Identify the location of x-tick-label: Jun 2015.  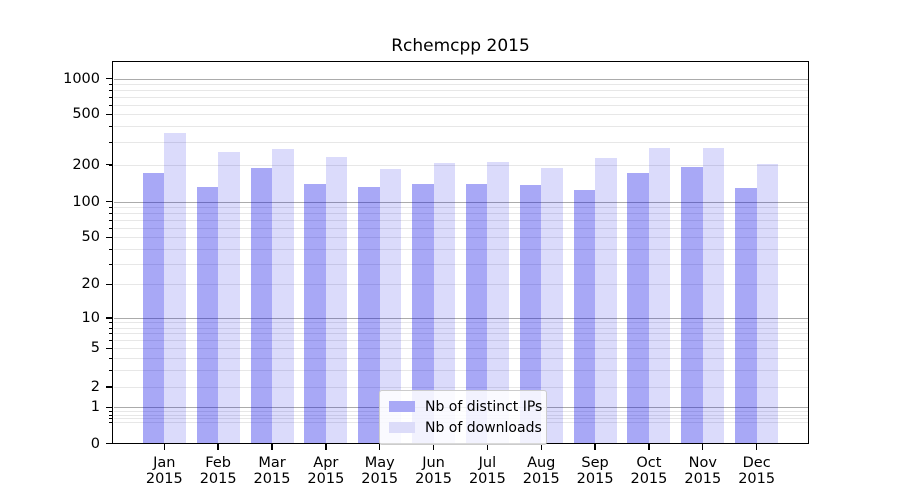
(433, 470).